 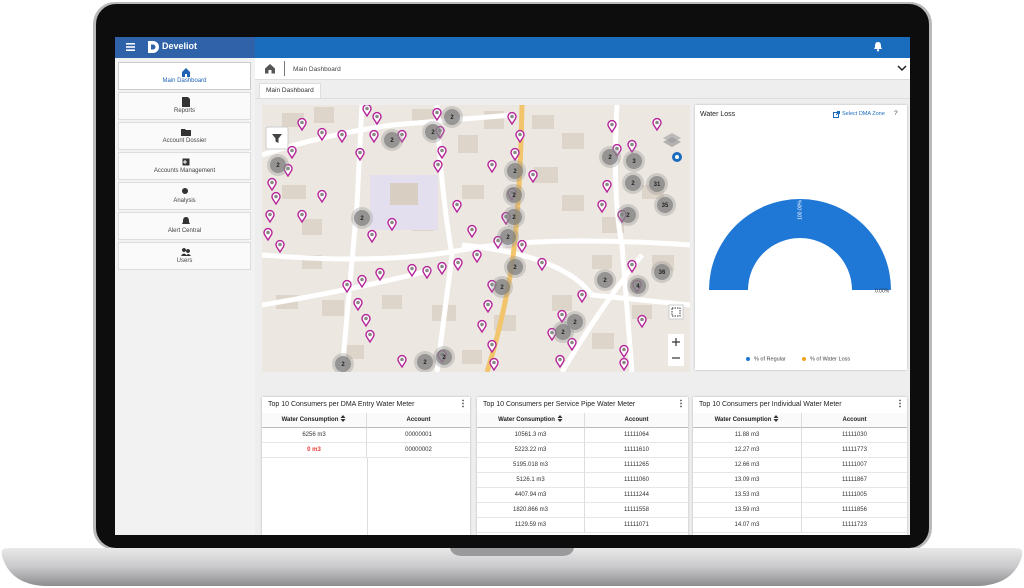 I want to click on table-cell: 11111030, so click(x=854, y=435).